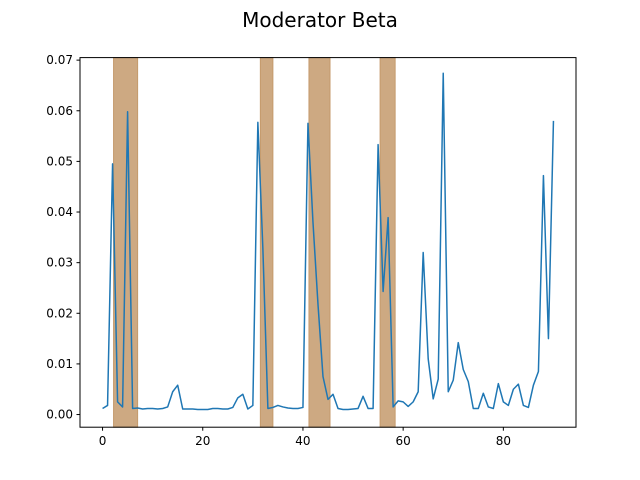  Describe the element at coordinates (59, 111) in the screenshot. I see `y-tick-label-6: 0.06` at that location.